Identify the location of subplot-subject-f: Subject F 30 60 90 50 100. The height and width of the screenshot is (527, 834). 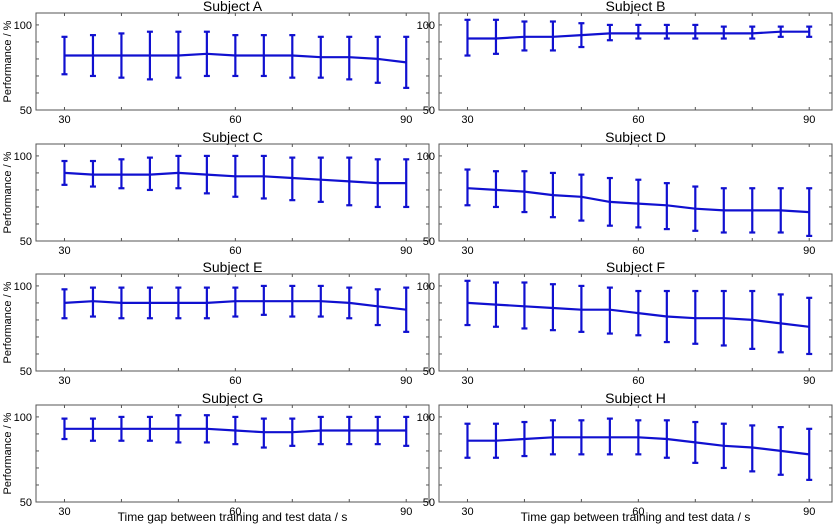
(625, 323).